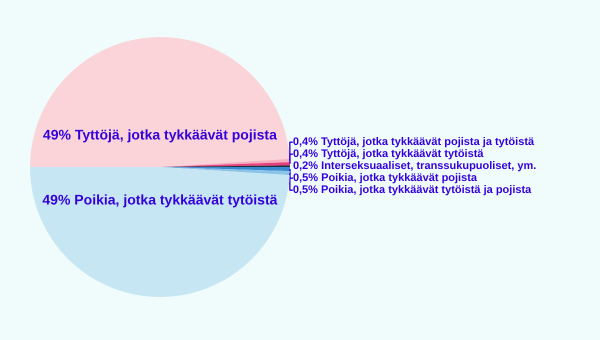 The image size is (600, 340). What do you see at coordinates (414, 166) in the screenshot?
I see `slice-label: 0,2% Interseksuaaliset, transsukupuoliset, ym.` at bounding box center [414, 166].